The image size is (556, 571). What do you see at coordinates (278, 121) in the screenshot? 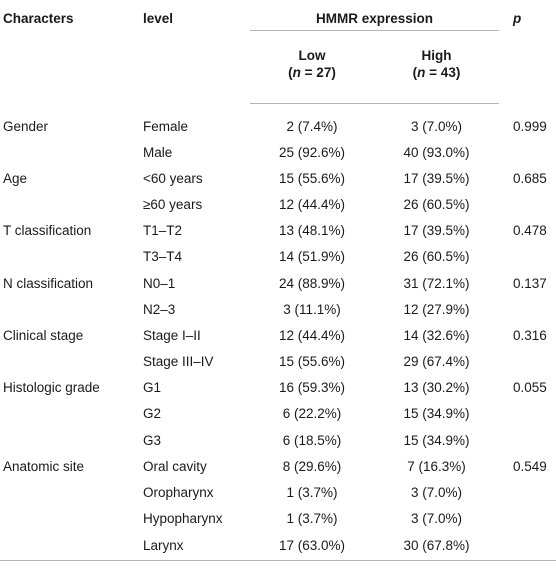
I see `table-row: Gender Female 2 (7.4%) 3 (7.0%) 0.999` at bounding box center [278, 121].